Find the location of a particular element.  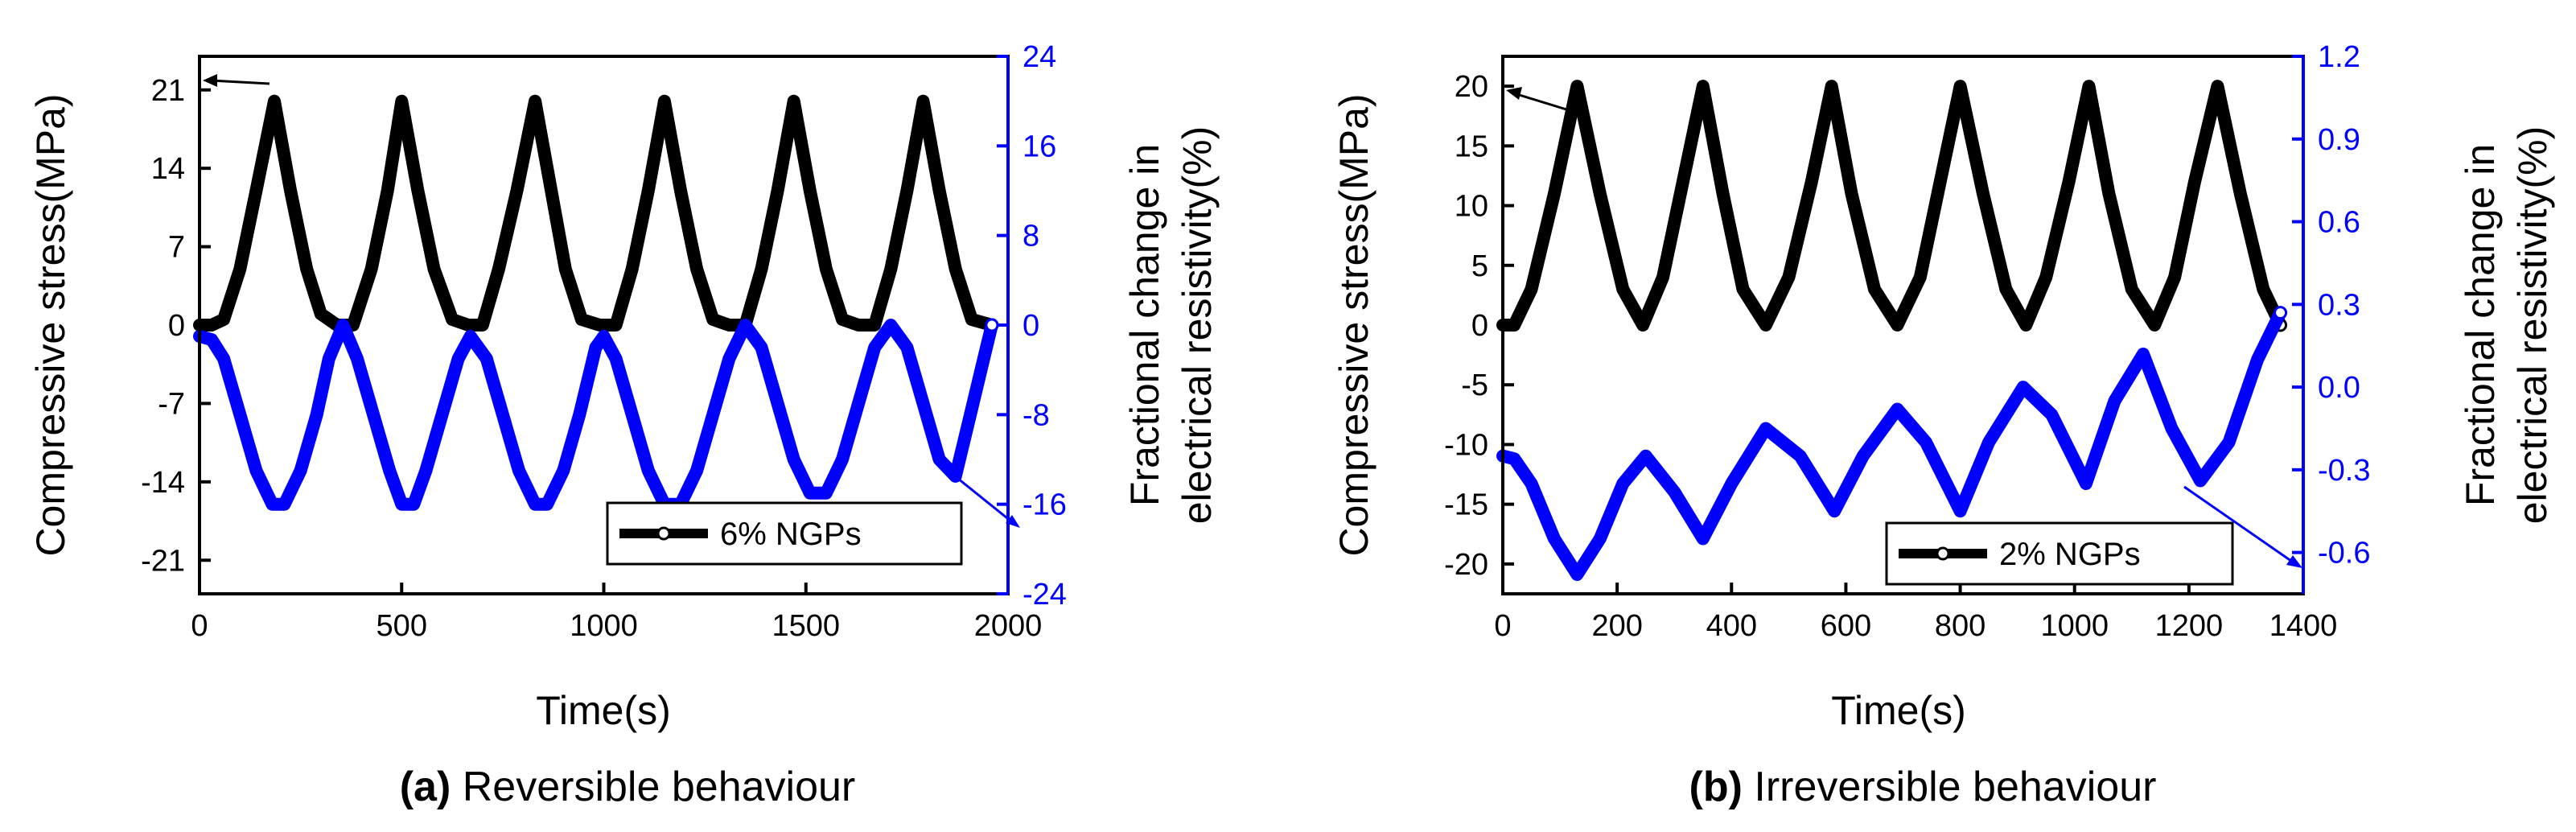

y-right-tick-label-b: 1.2 is located at coordinates (2339, 57).